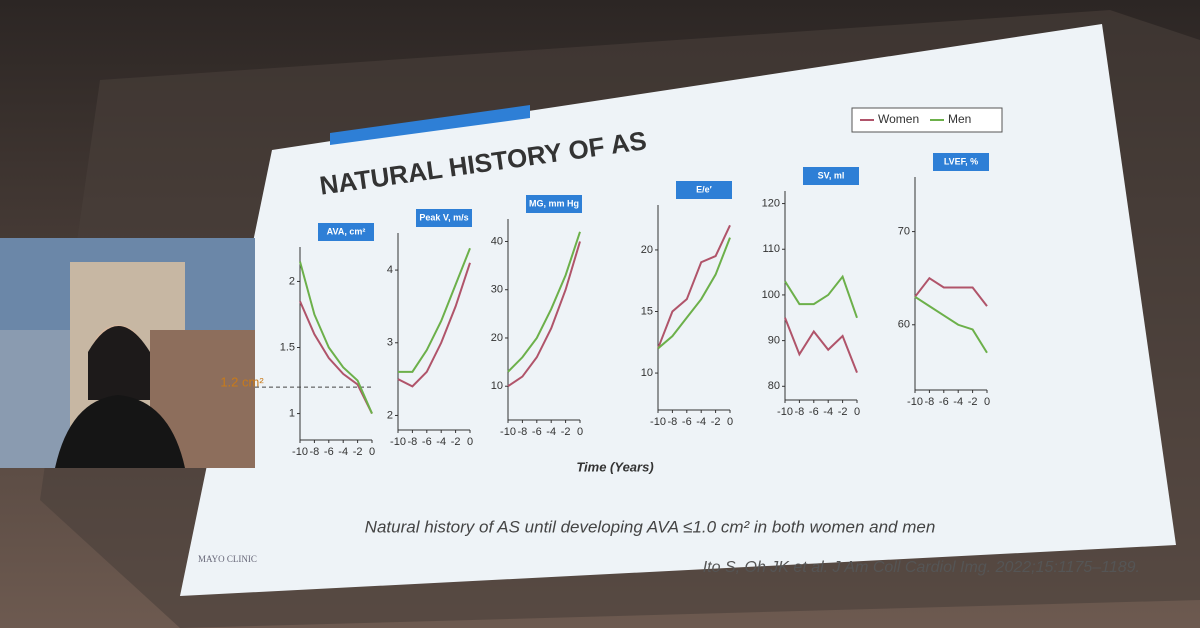  What do you see at coordinates (127, 353) in the screenshot?
I see `video-inset` at bounding box center [127, 353].